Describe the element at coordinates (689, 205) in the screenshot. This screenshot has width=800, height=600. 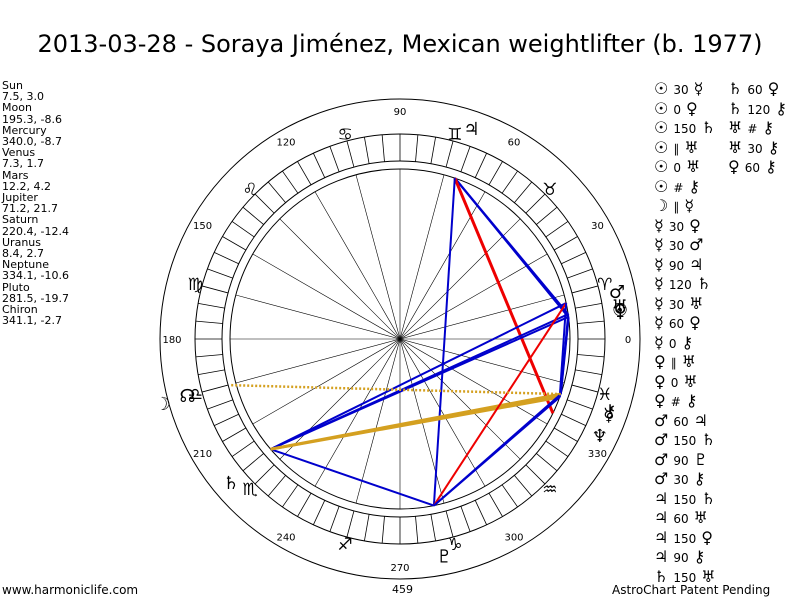
I see `aspect-planet-b: ☿` at that location.